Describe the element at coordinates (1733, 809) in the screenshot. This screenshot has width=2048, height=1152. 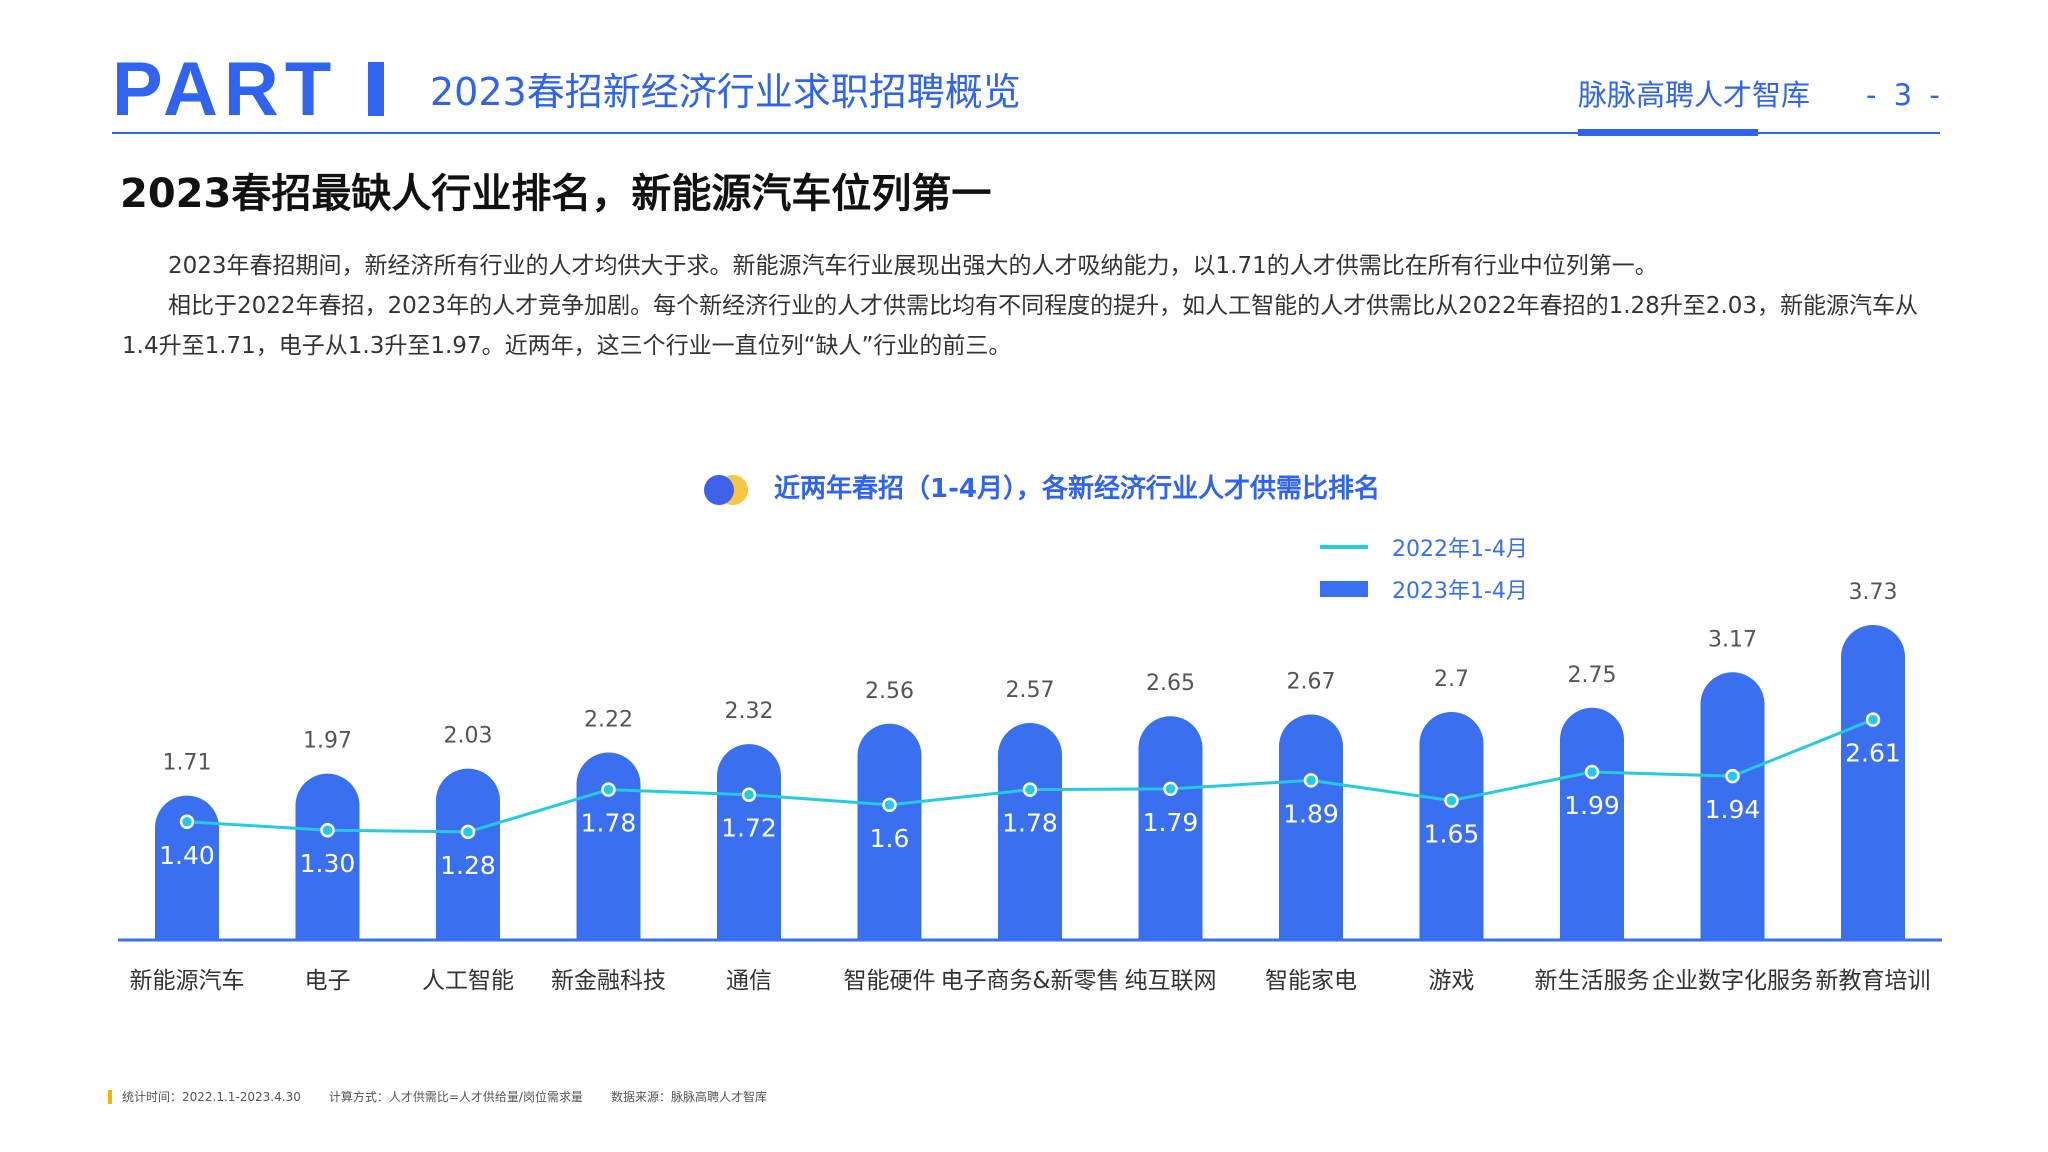
I see `line-value-label-11: 1.94` at that location.